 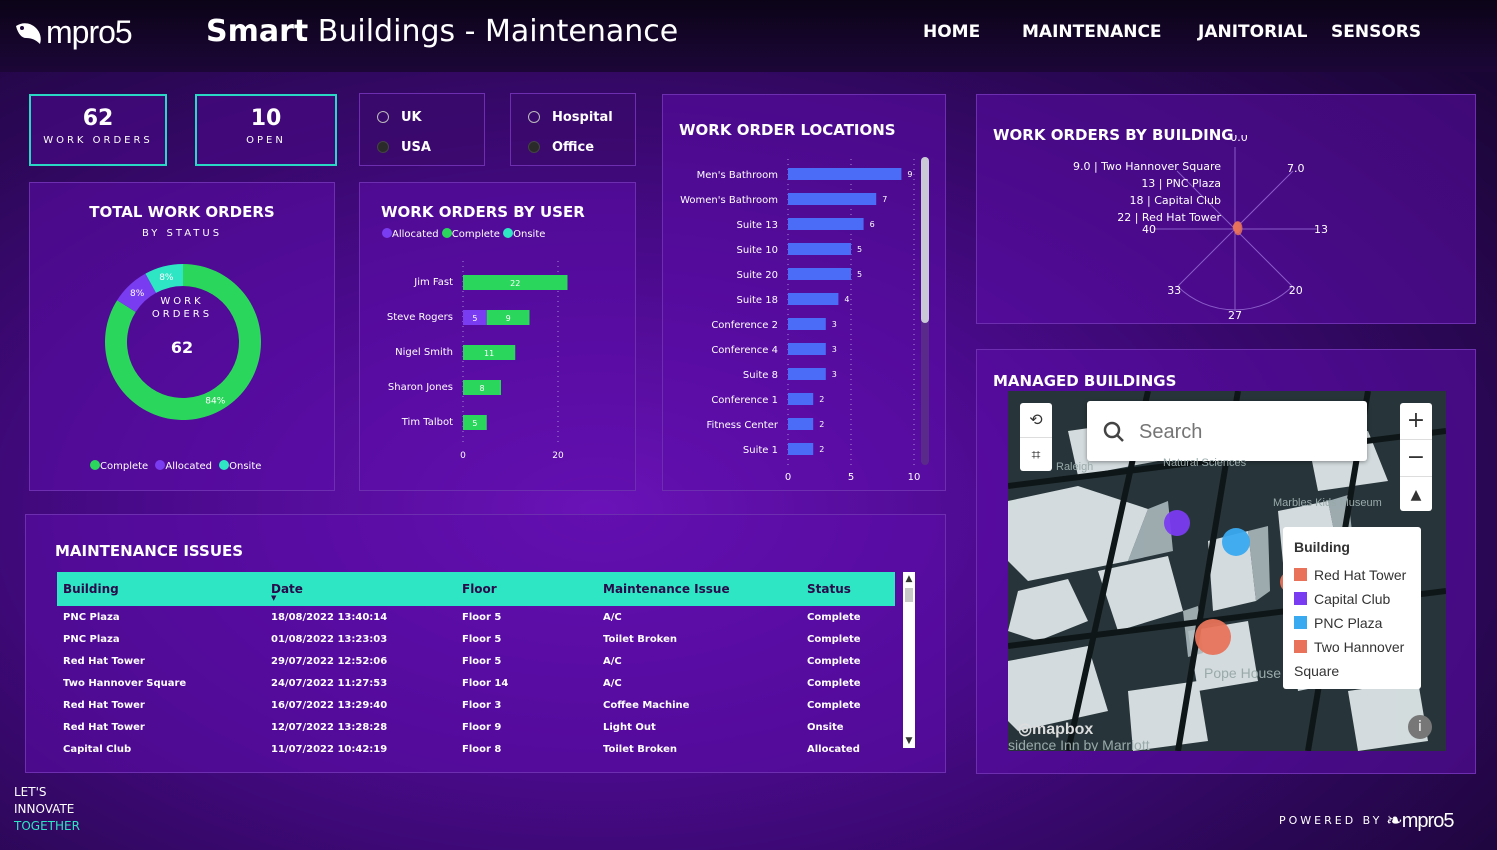 I want to click on map-draw-tools: ⟲ ⌗, so click(x=1036, y=437).